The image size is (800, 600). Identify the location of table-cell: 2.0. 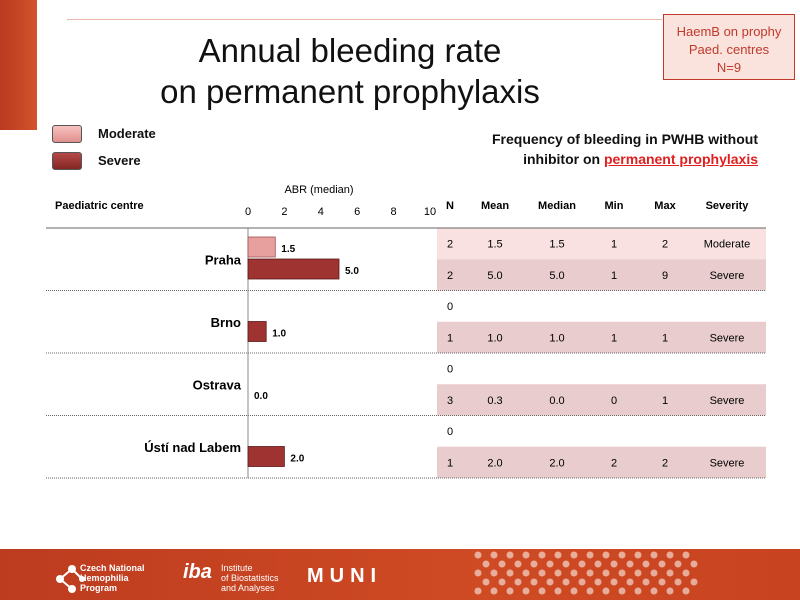
(556, 463).